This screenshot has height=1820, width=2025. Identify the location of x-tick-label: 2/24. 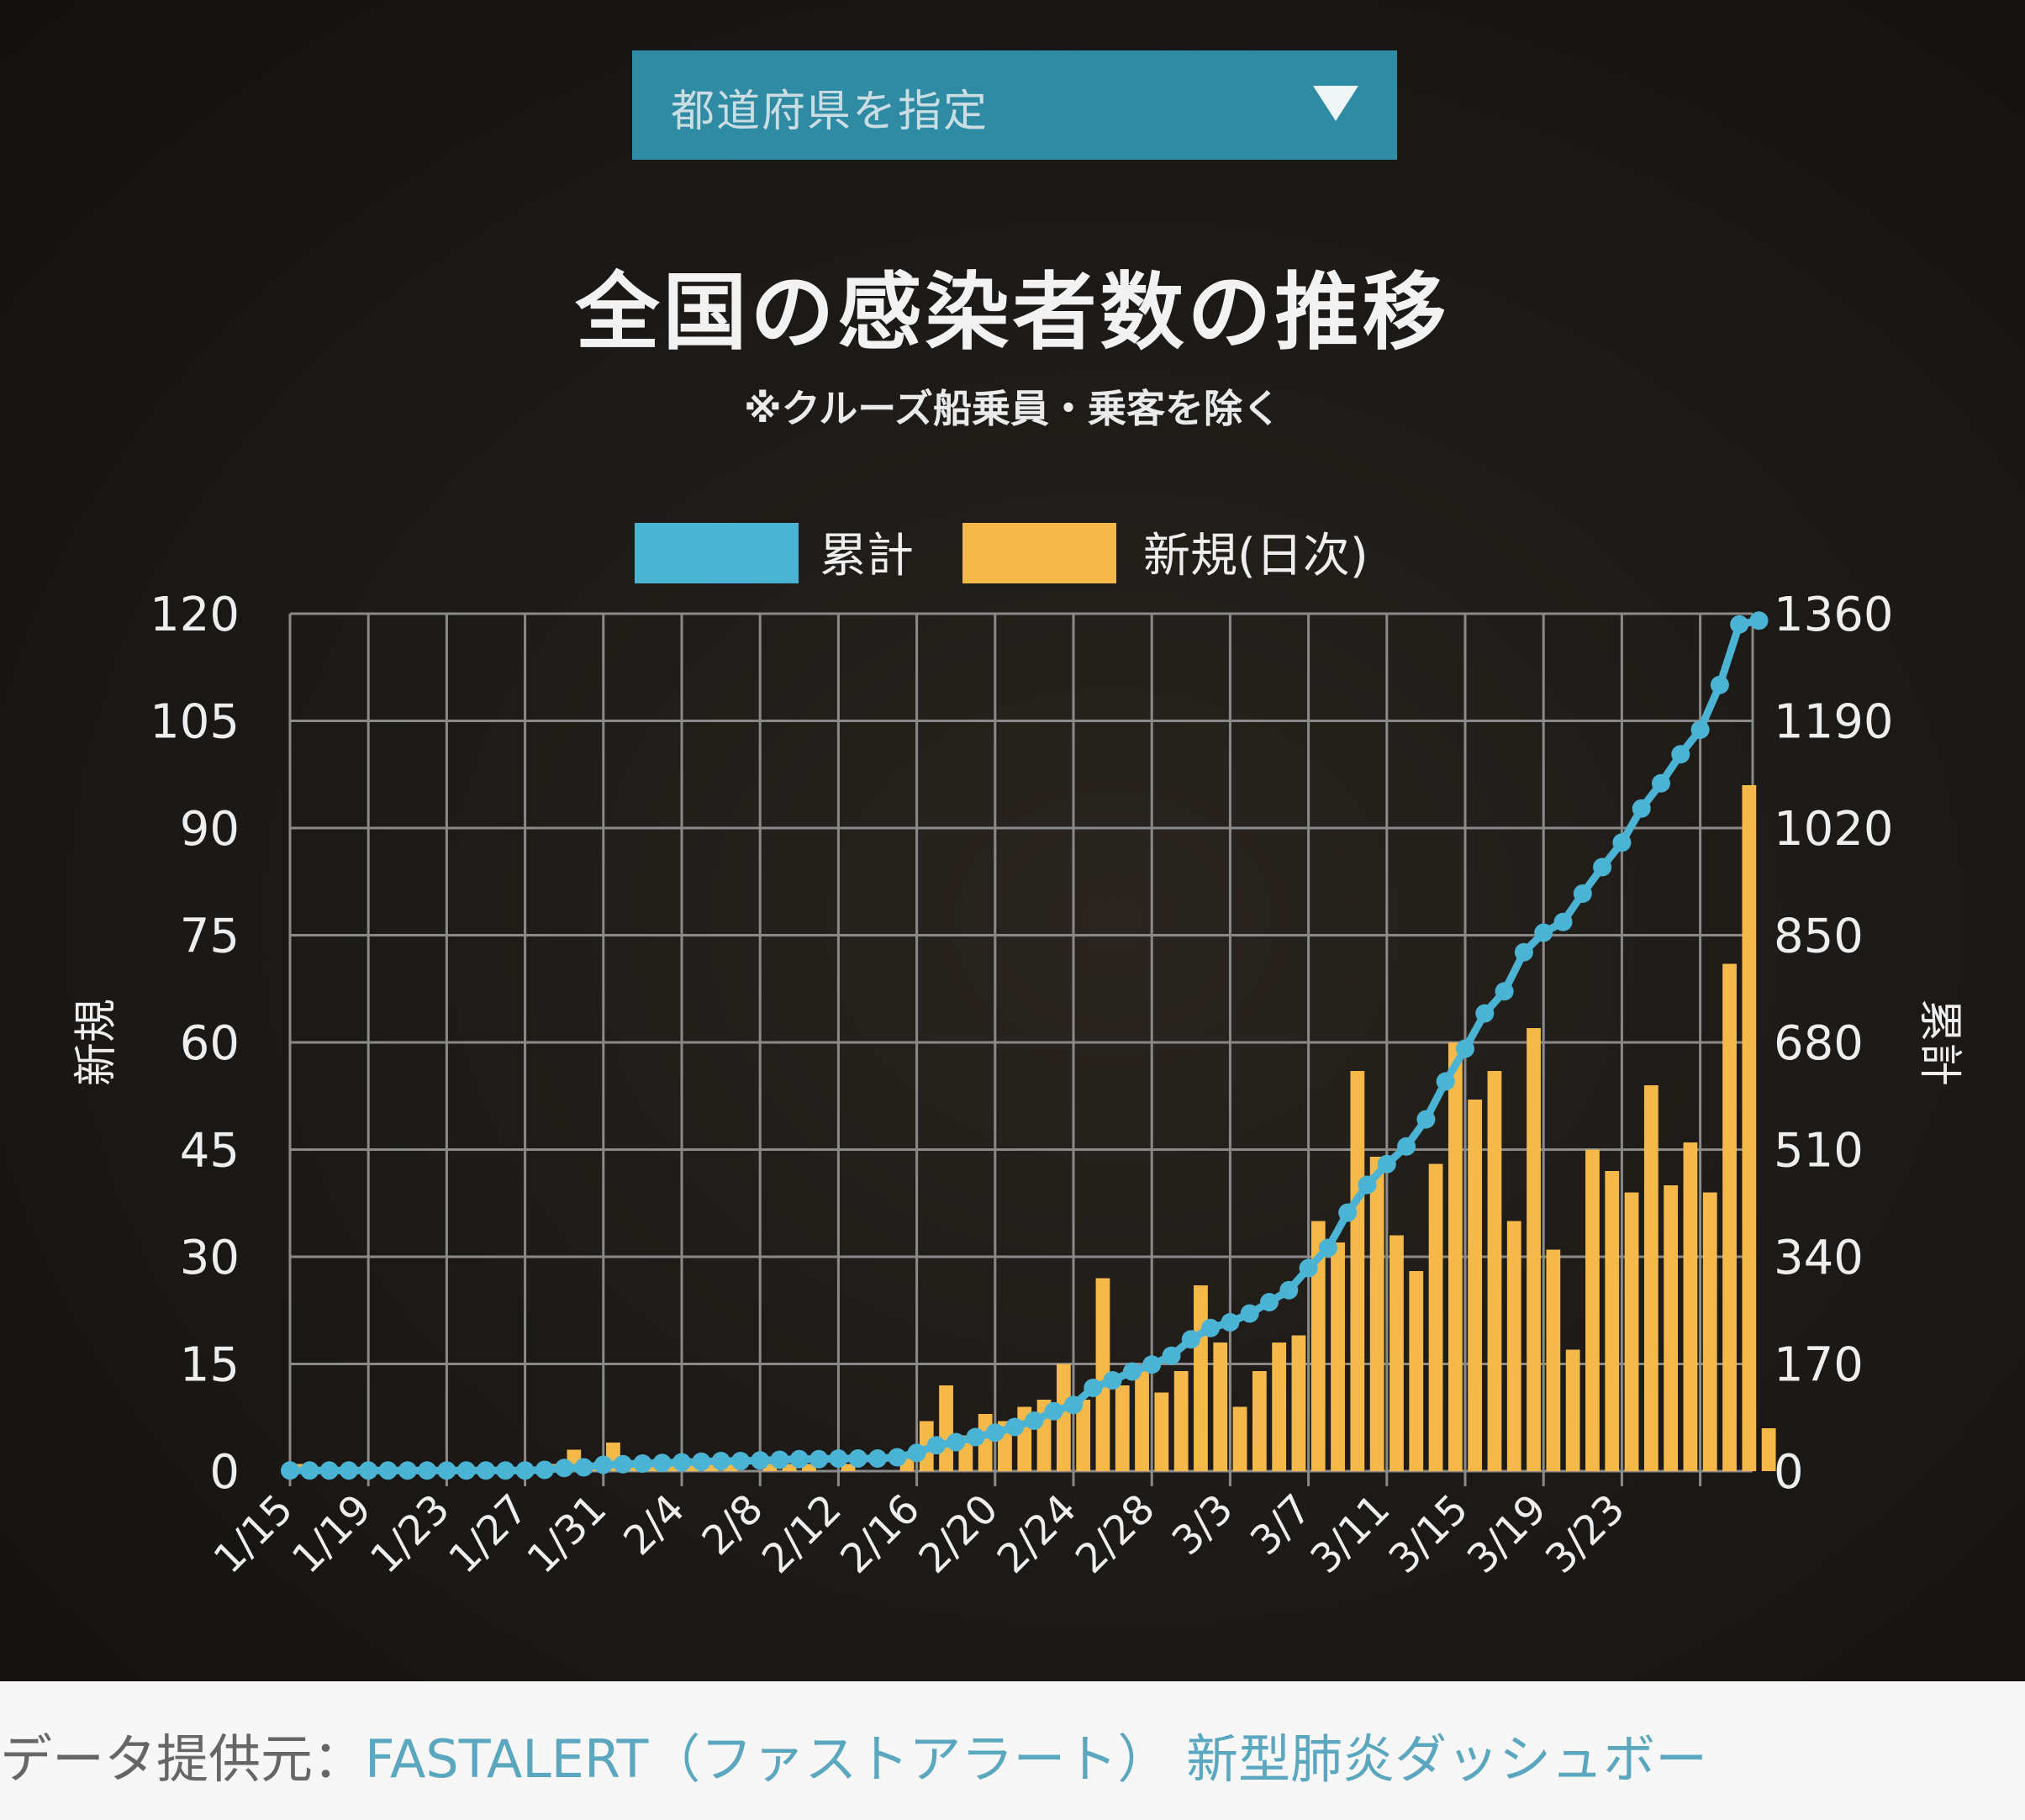
(1037, 1534).